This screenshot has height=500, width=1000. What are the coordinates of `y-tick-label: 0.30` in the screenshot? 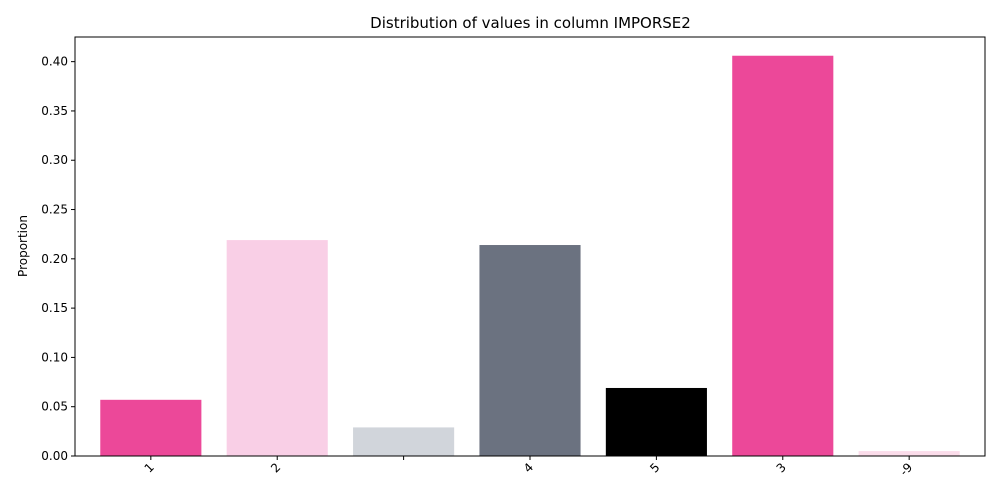 It's located at (54, 160).